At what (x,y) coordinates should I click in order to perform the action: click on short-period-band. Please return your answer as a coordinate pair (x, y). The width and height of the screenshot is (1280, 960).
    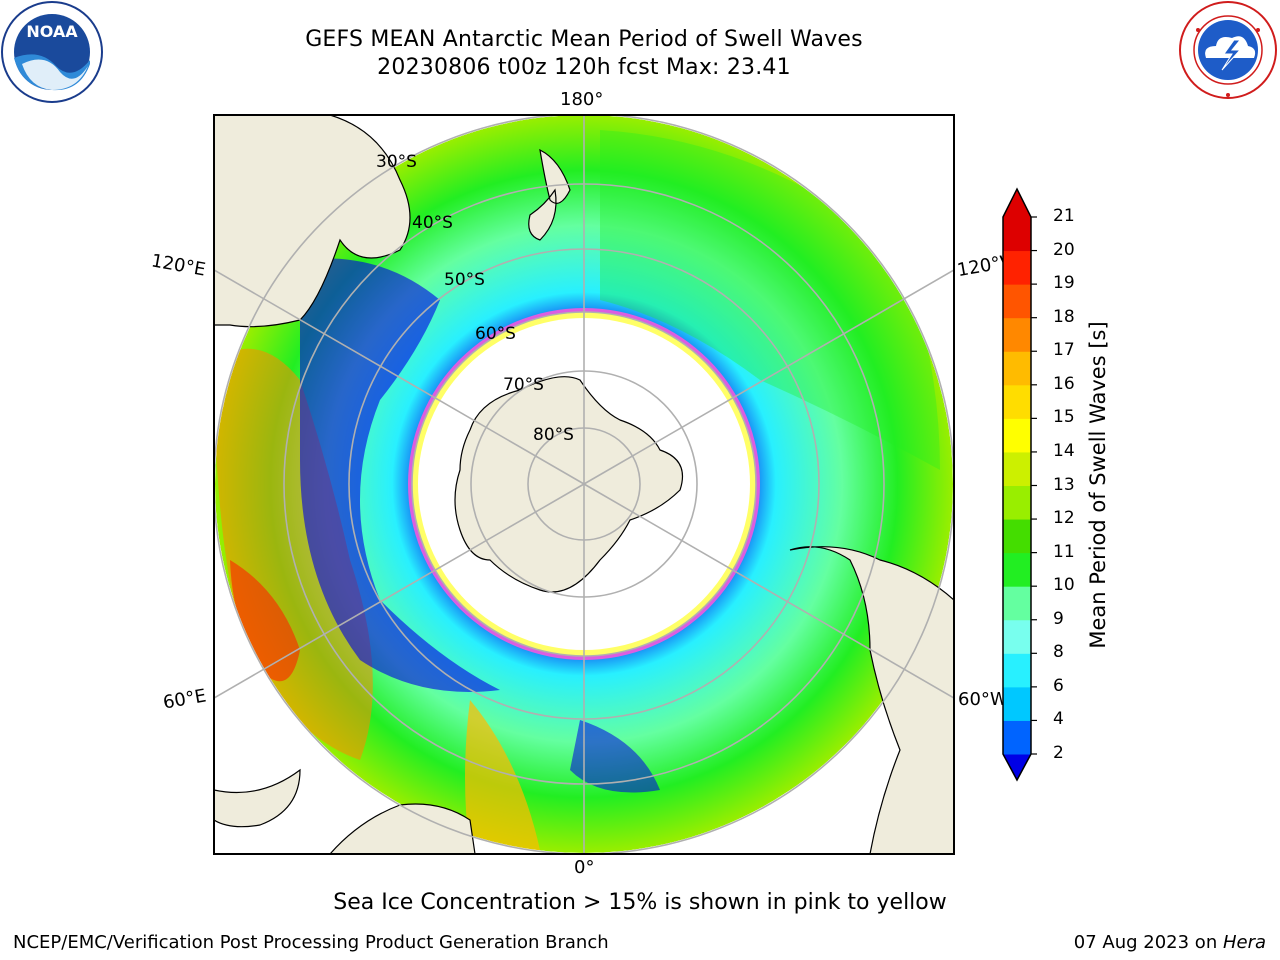
    Looking at the image, I should click on (400, 475).